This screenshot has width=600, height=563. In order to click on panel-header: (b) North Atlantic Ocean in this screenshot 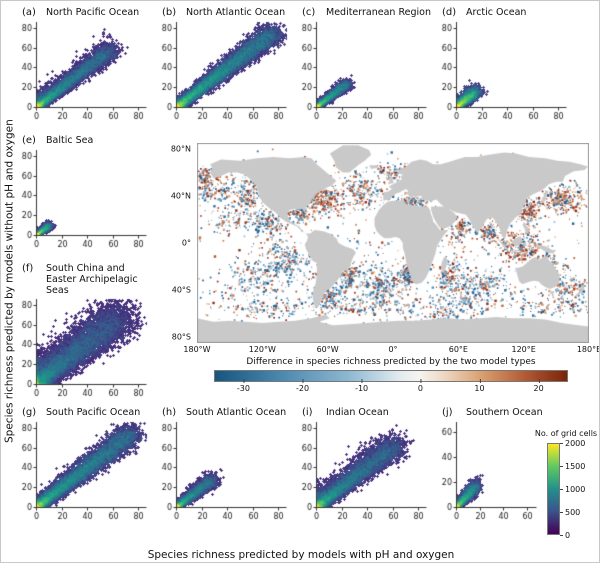, I will do `click(225, 13)`.